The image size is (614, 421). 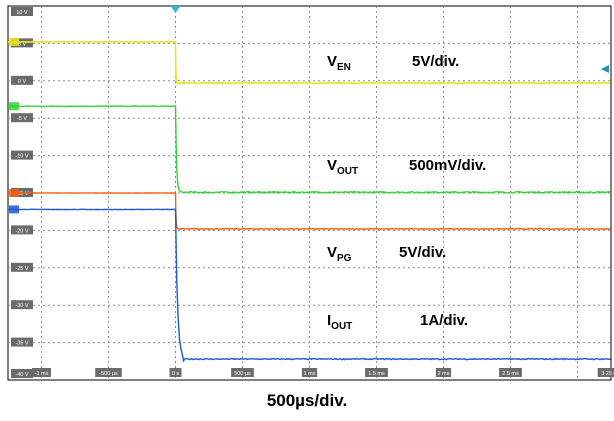 What do you see at coordinates (14, 41) in the screenshot?
I see `channel-marker-en` at bounding box center [14, 41].